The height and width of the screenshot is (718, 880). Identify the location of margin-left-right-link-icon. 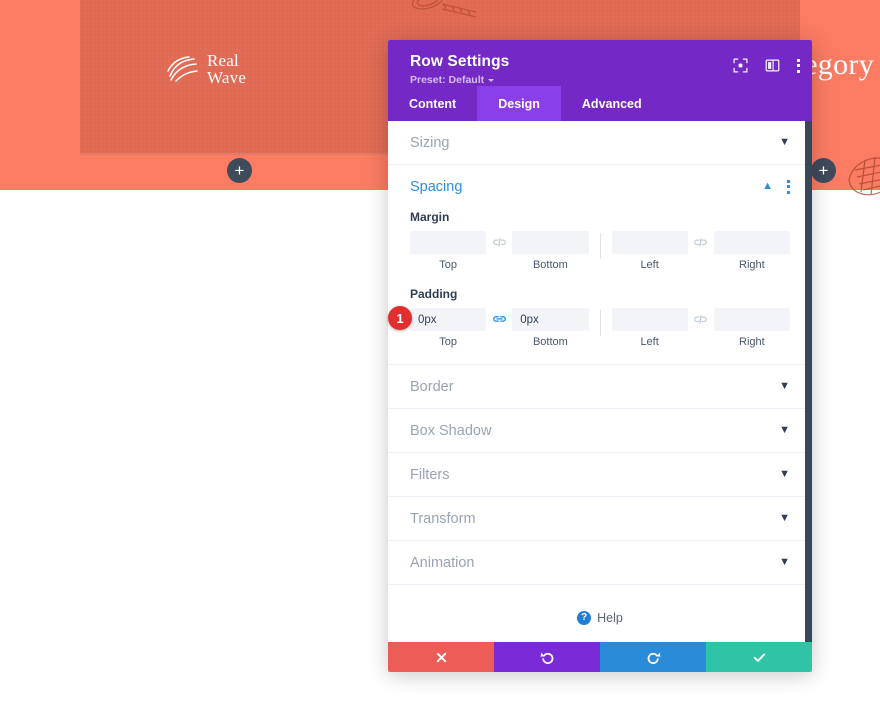
(701, 242).